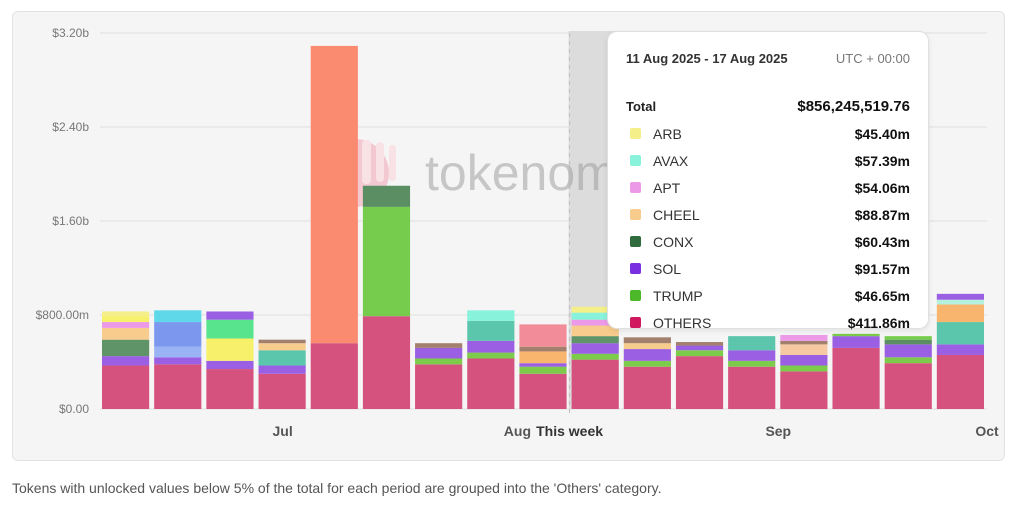  What do you see at coordinates (70, 221) in the screenshot?
I see `y-tick-label: $1.60b` at bounding box center [70, 221].